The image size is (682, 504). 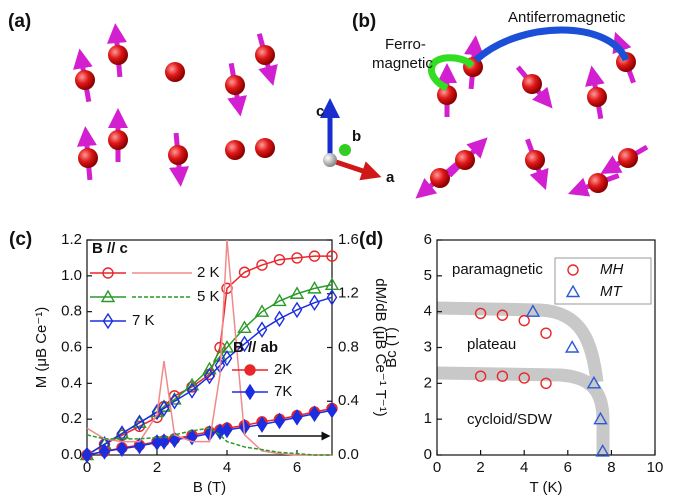 I want to click on axis-label: a, so click(x=390, y=177).